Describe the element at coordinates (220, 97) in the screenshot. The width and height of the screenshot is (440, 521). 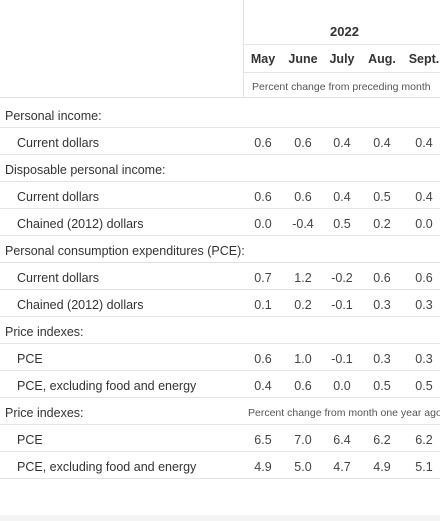
I see `header-rule` at that location.